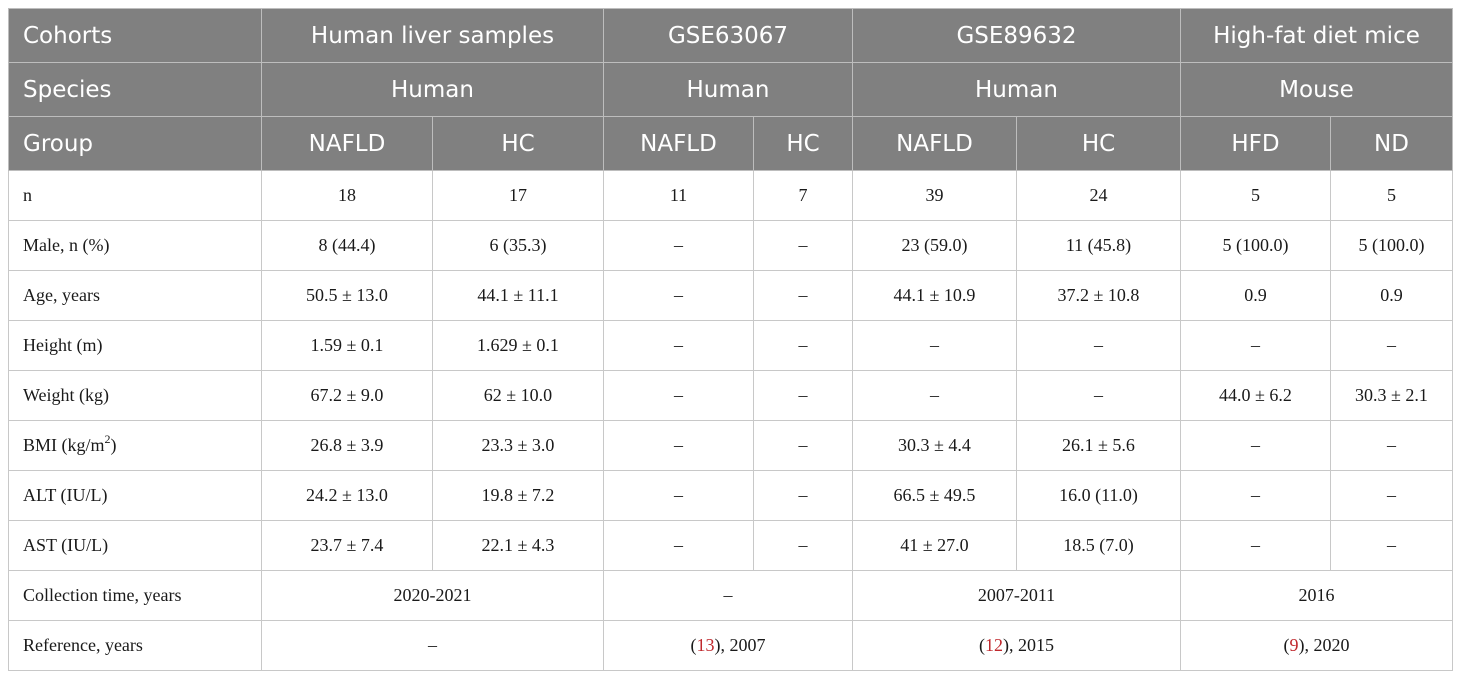 Image resolution: width=1460 pixels, height=673 pixels. What do you see at coordinates (518, 445) in the screenshot?
I see `table-cell: 23.3 ± 3.0` at bounding box center [518, 445].